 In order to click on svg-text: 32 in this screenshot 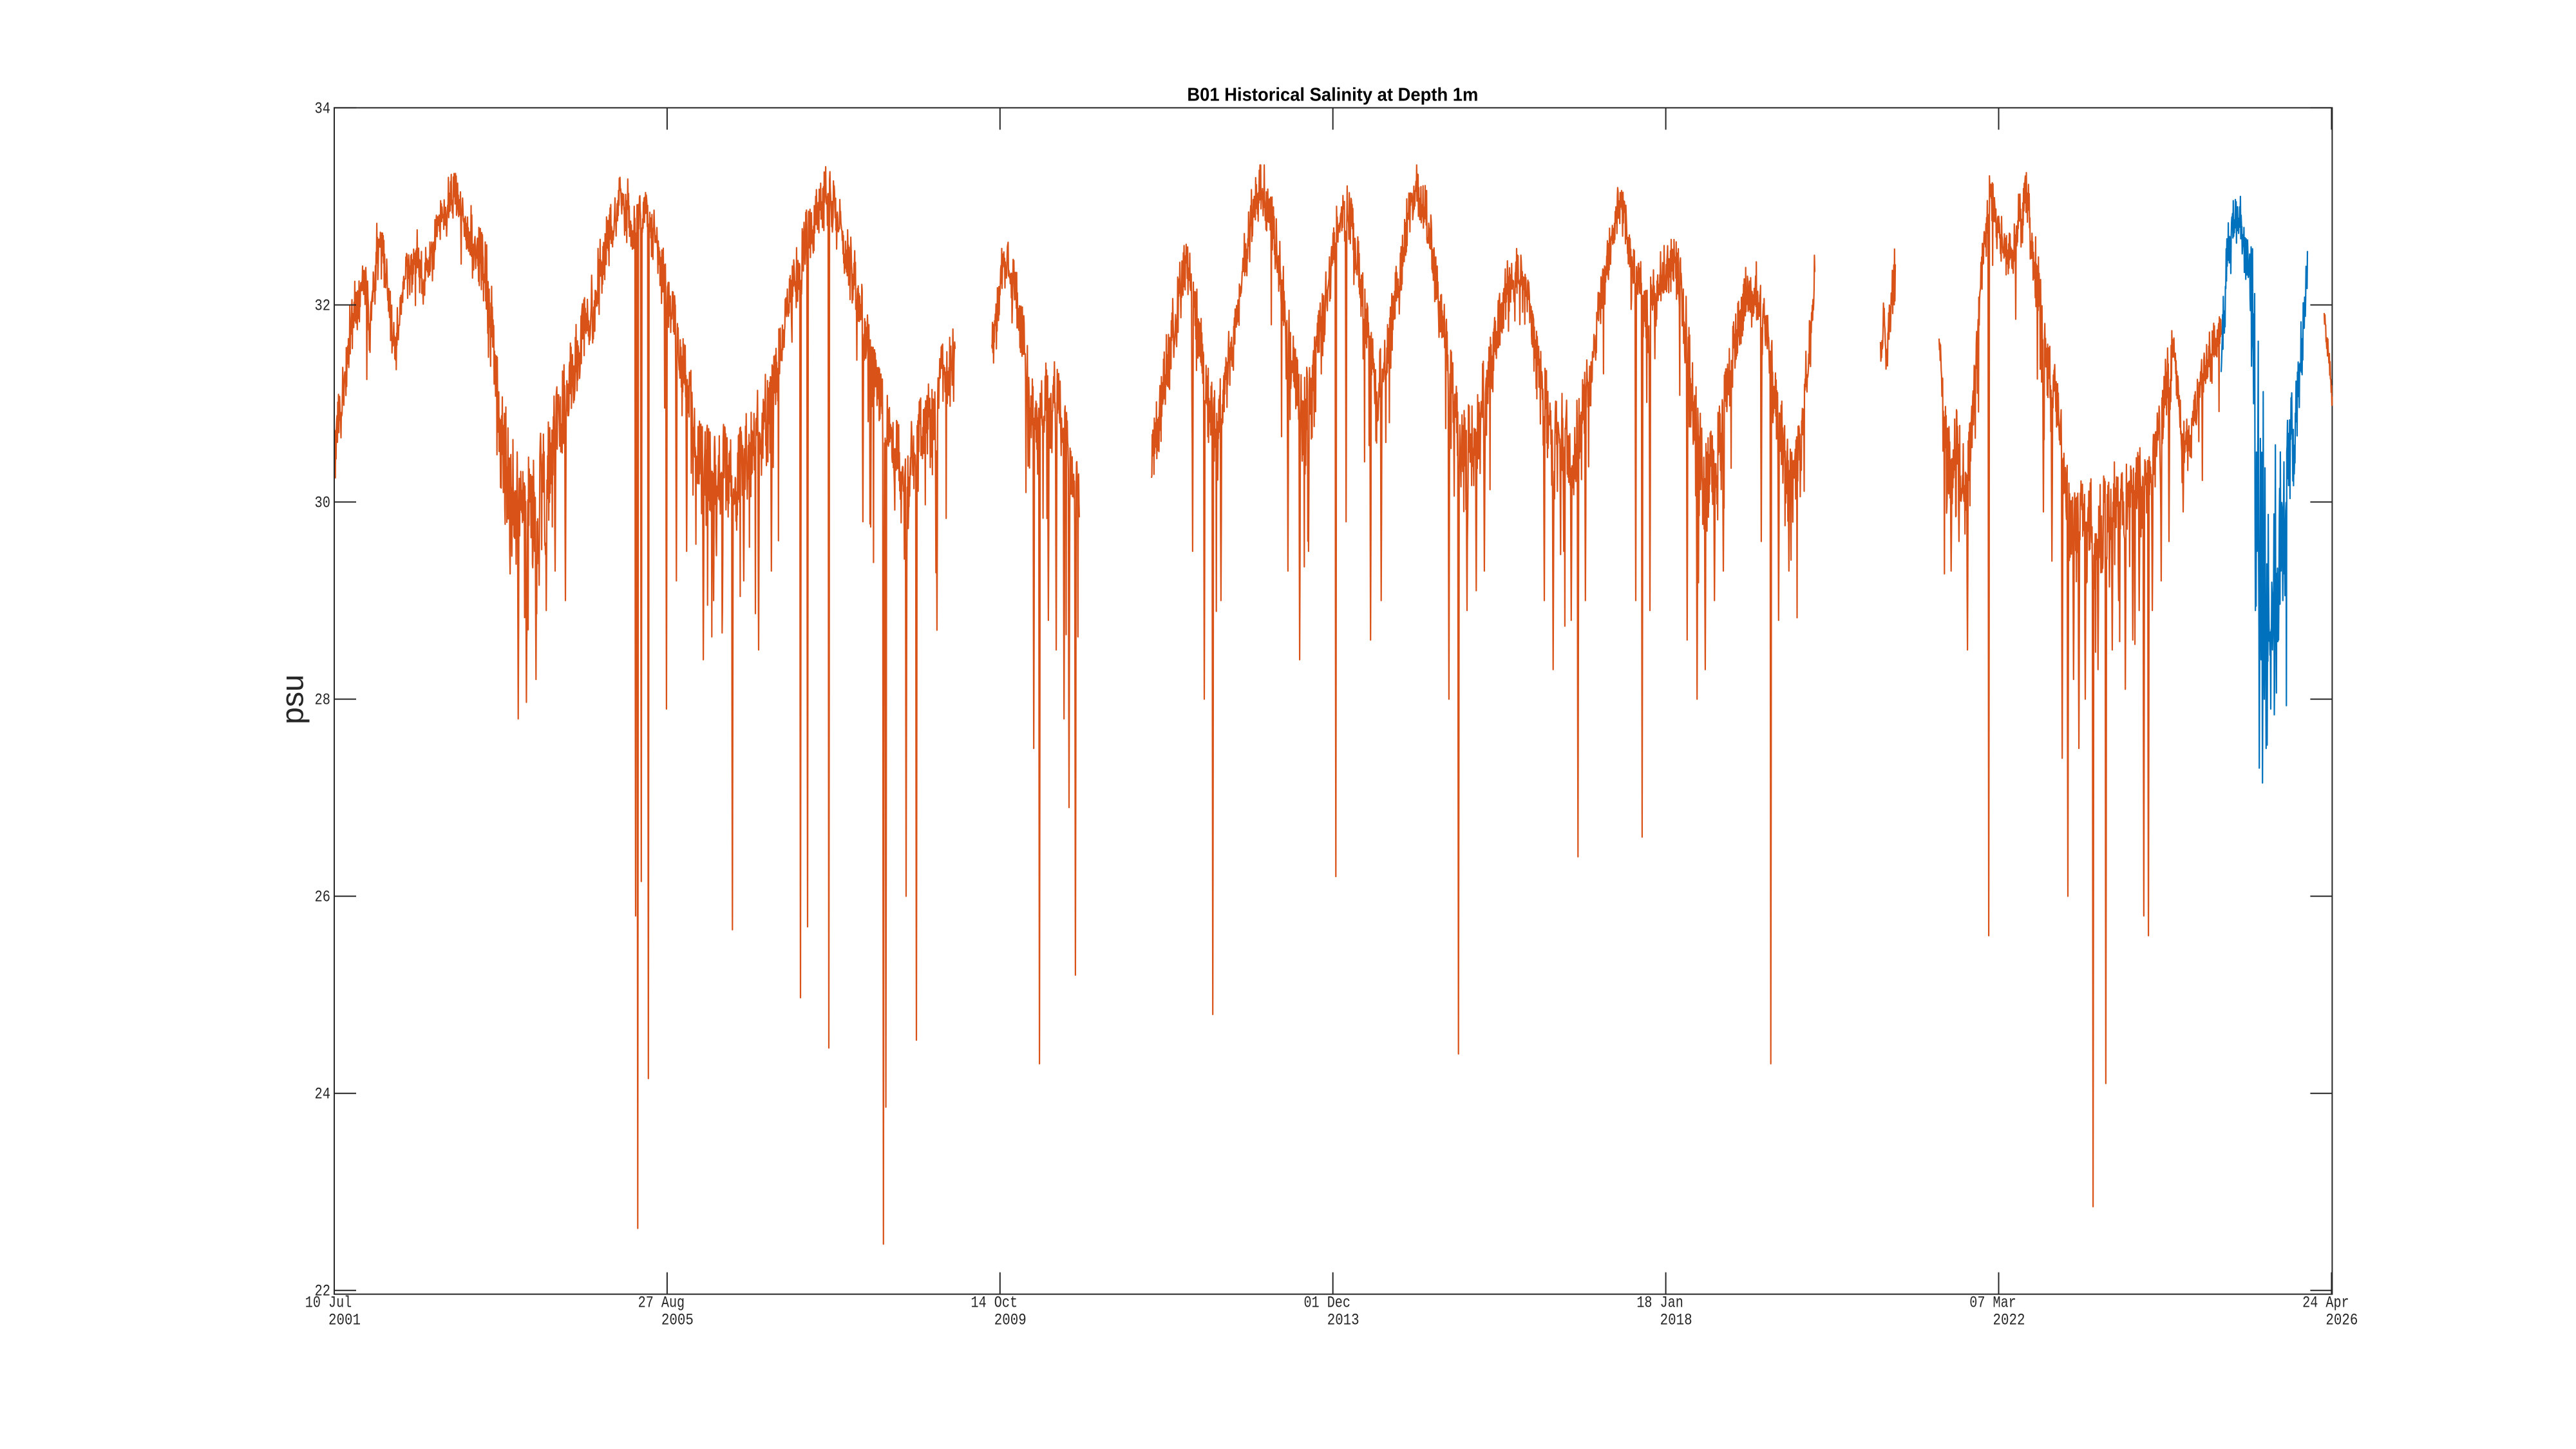, I will do `click(323, 305)`.